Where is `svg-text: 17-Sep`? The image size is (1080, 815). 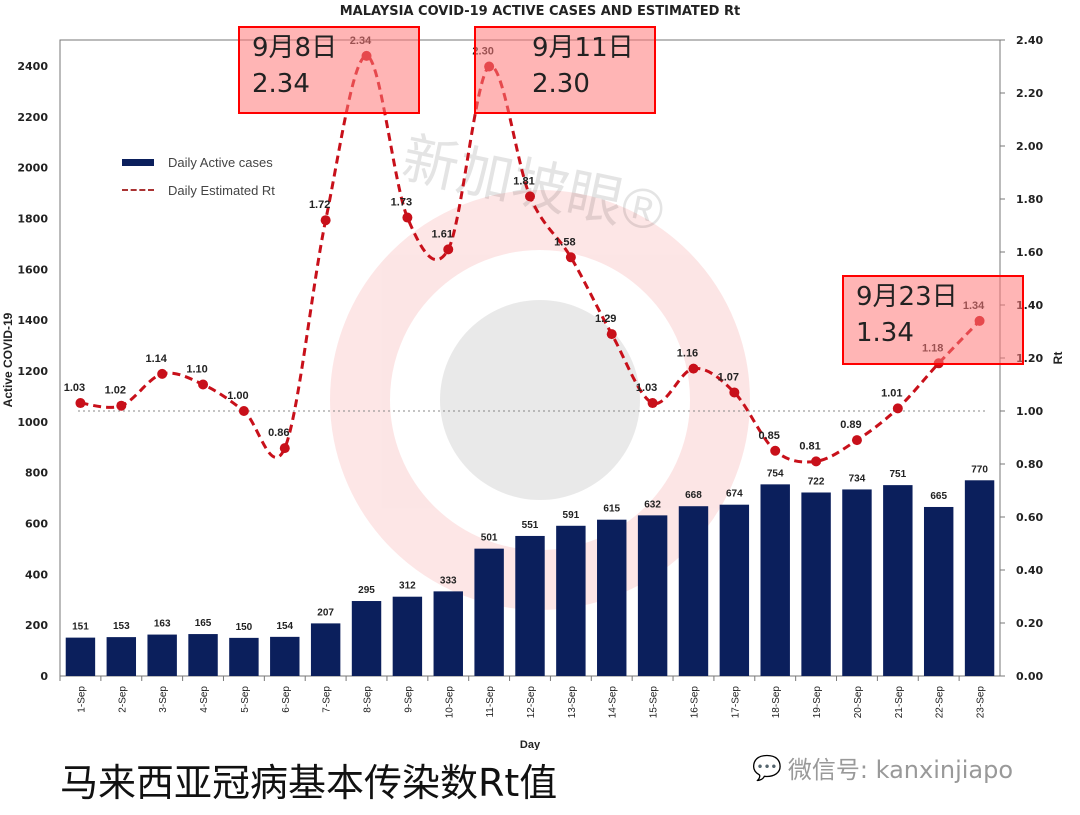
svg-text: 17-Sep is located at coordinates (735, 702).